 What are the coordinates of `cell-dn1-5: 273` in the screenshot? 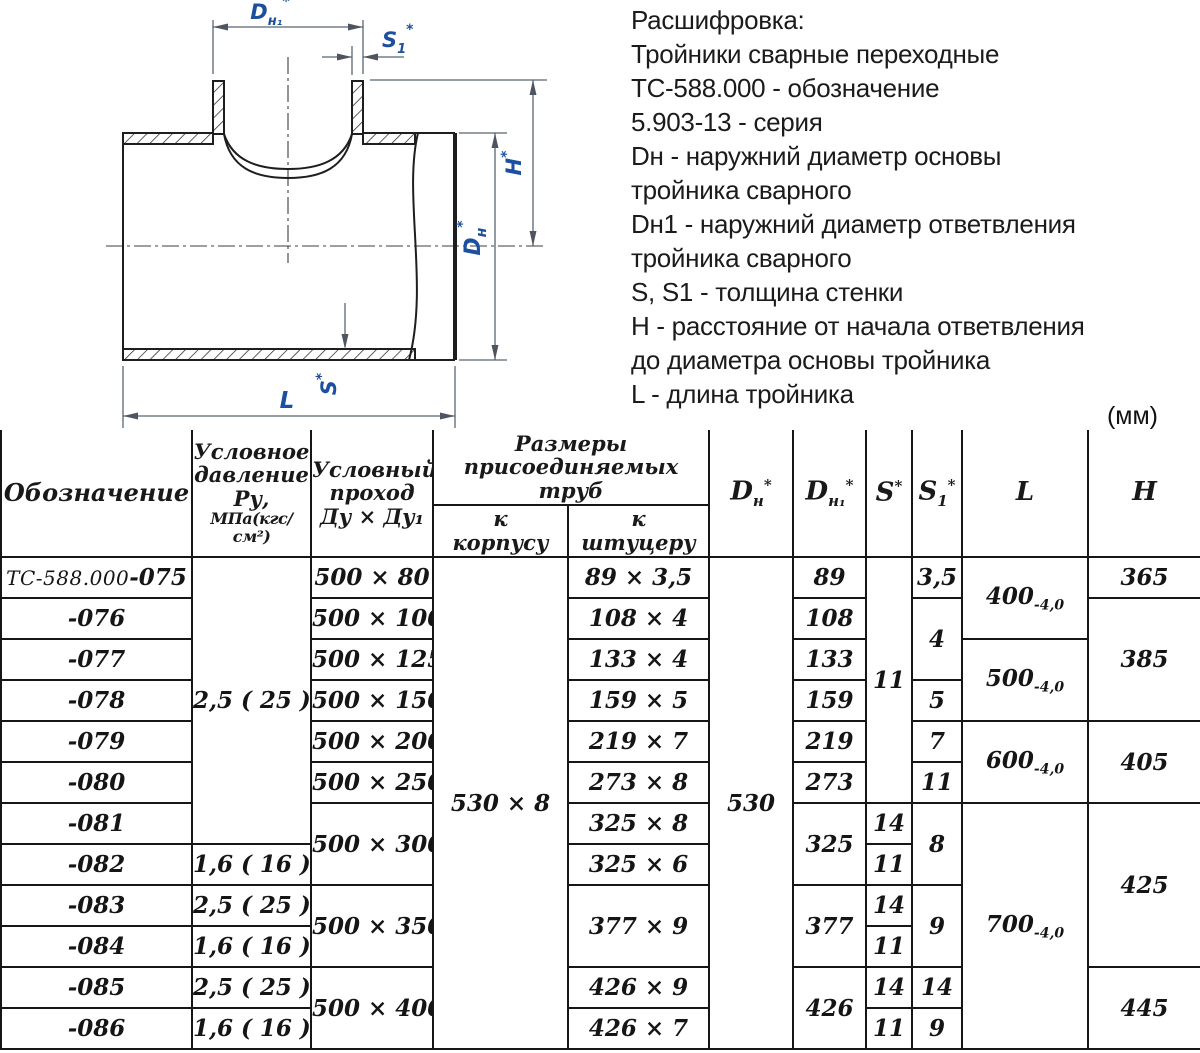 It's located at (829, 782).